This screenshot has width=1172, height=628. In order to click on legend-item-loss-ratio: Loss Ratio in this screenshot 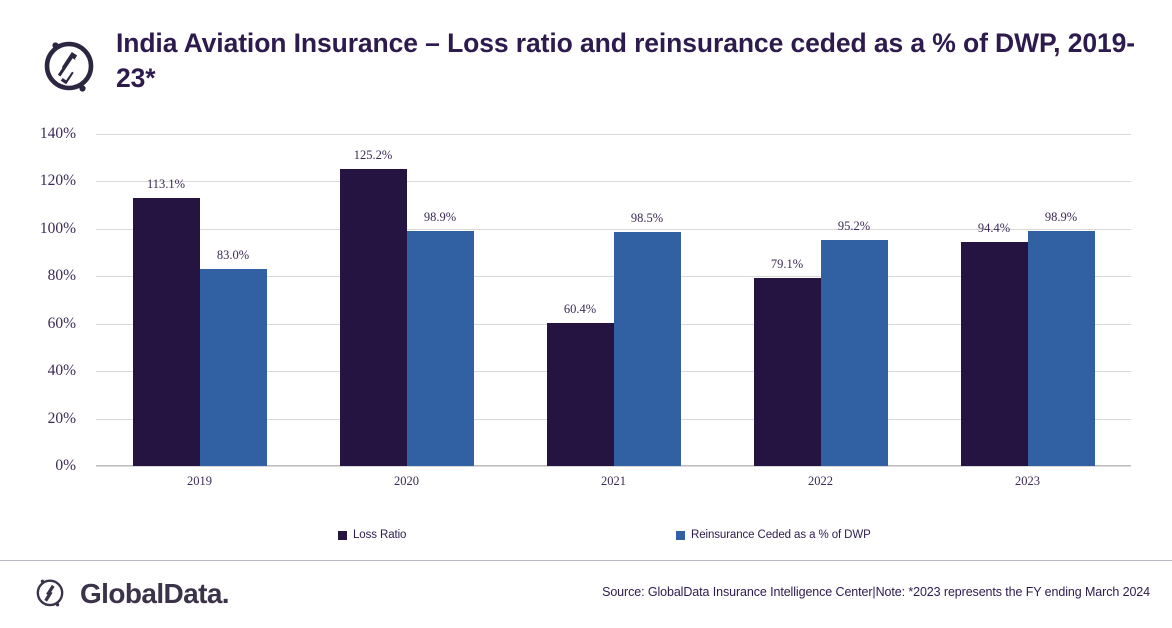, I will do `click(372, 535)`.